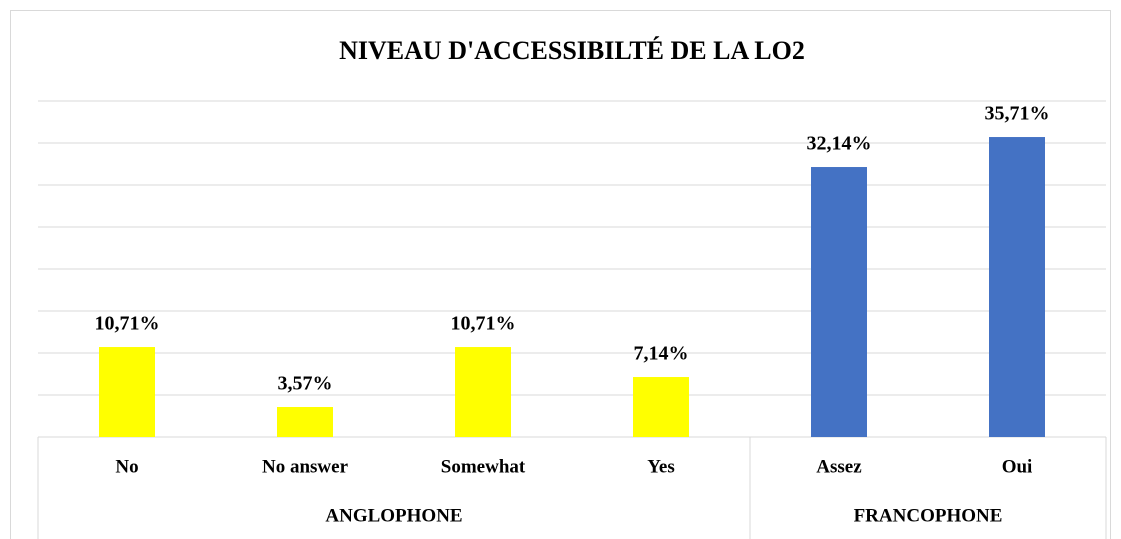  What do you see at coordinates (393, 515) in the screenshot?
I see `group-label: ANGLOPHONE` at bounding box center [393, 515].